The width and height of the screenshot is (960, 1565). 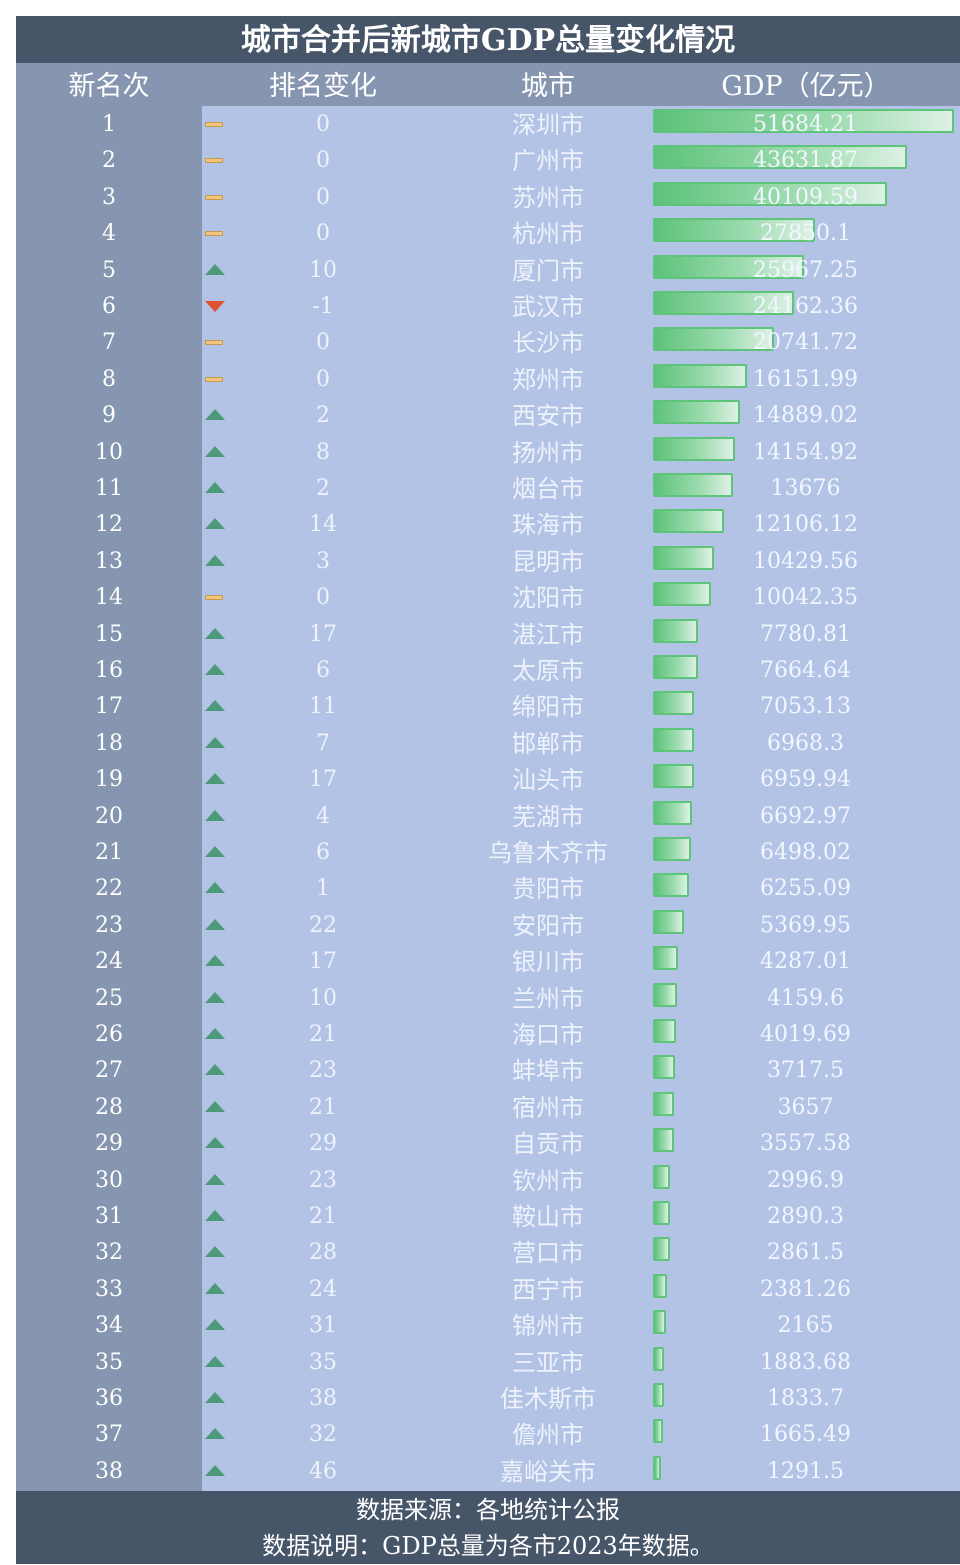 What do you see at coordinates (323, 1398) in the screenshot?
I see `rank-change-cell: 38` at bounding box center [323, 1398].